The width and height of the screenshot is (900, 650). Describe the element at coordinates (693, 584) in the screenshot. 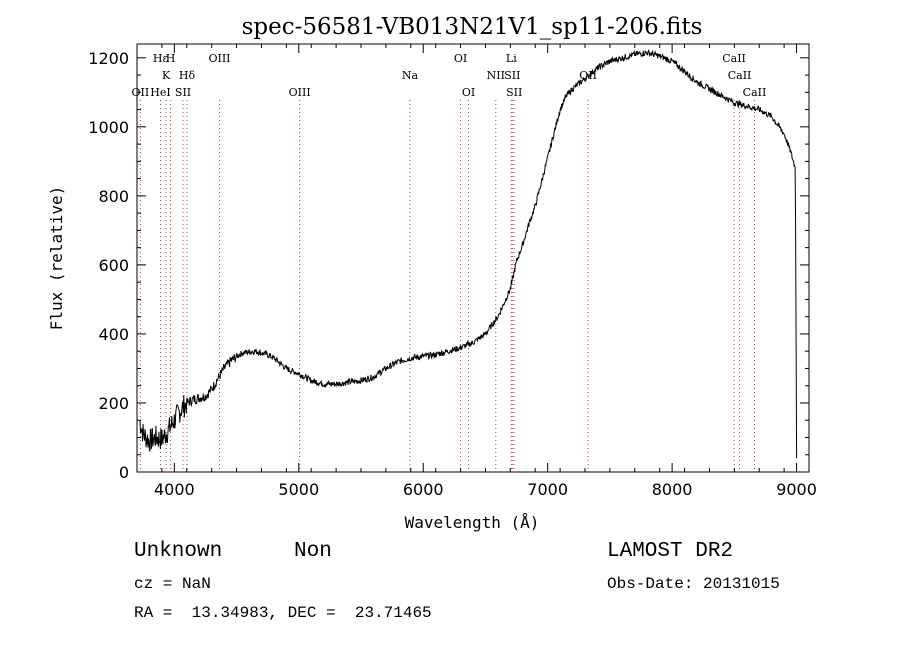

I see `obs-date: Obs-Date: 20131015` at that location.